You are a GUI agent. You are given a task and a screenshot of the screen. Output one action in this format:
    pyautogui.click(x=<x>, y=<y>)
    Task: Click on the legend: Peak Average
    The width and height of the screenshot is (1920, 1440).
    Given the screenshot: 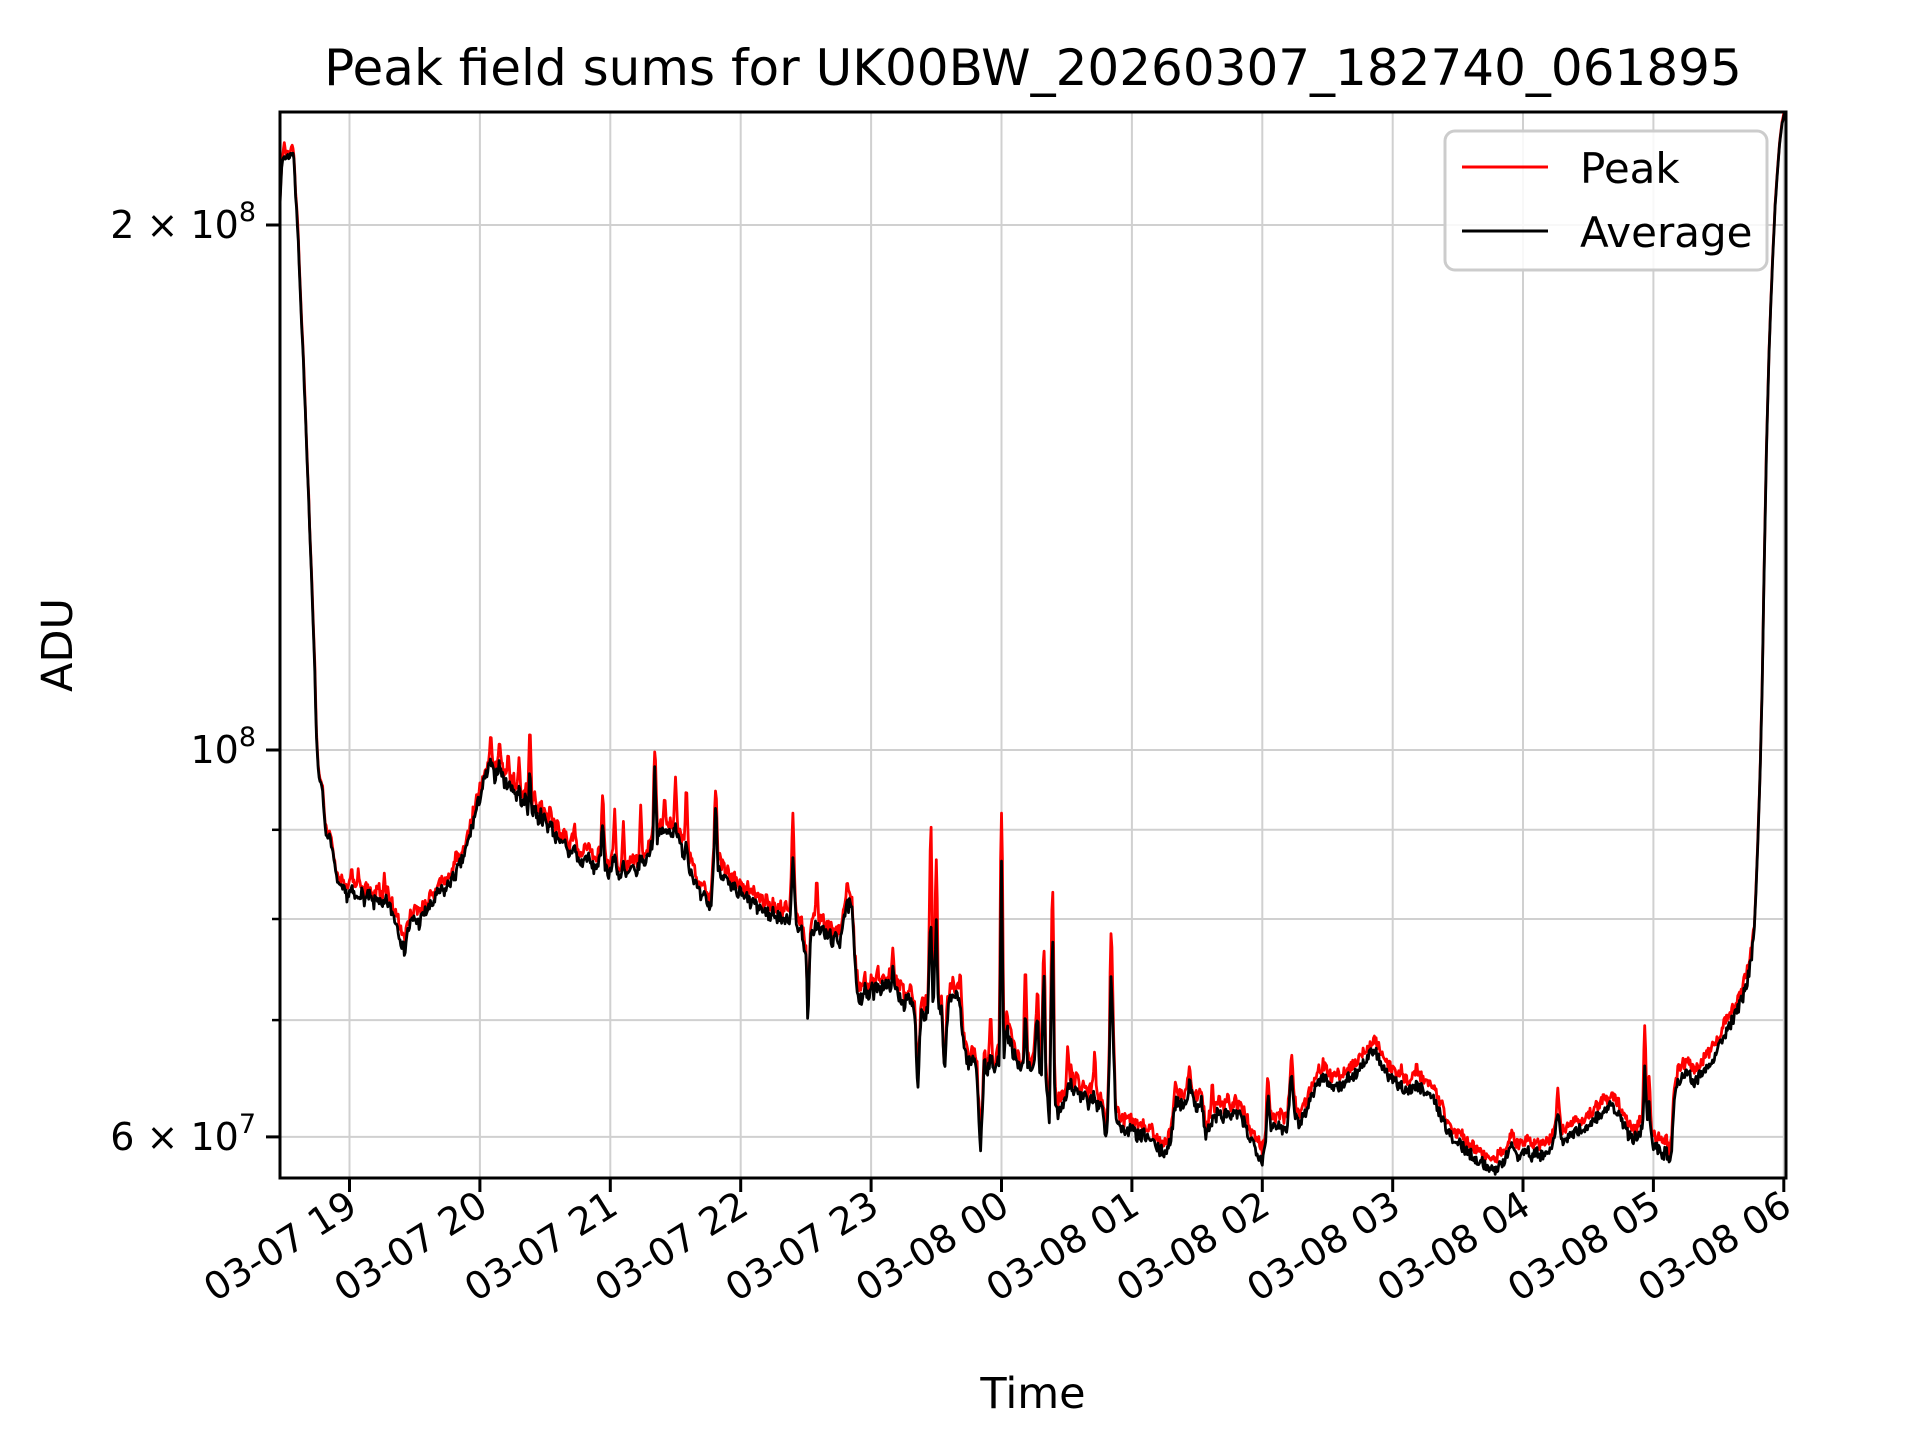 What is the action you would take?
    pyautogui.click(x=1606, y=200)
    